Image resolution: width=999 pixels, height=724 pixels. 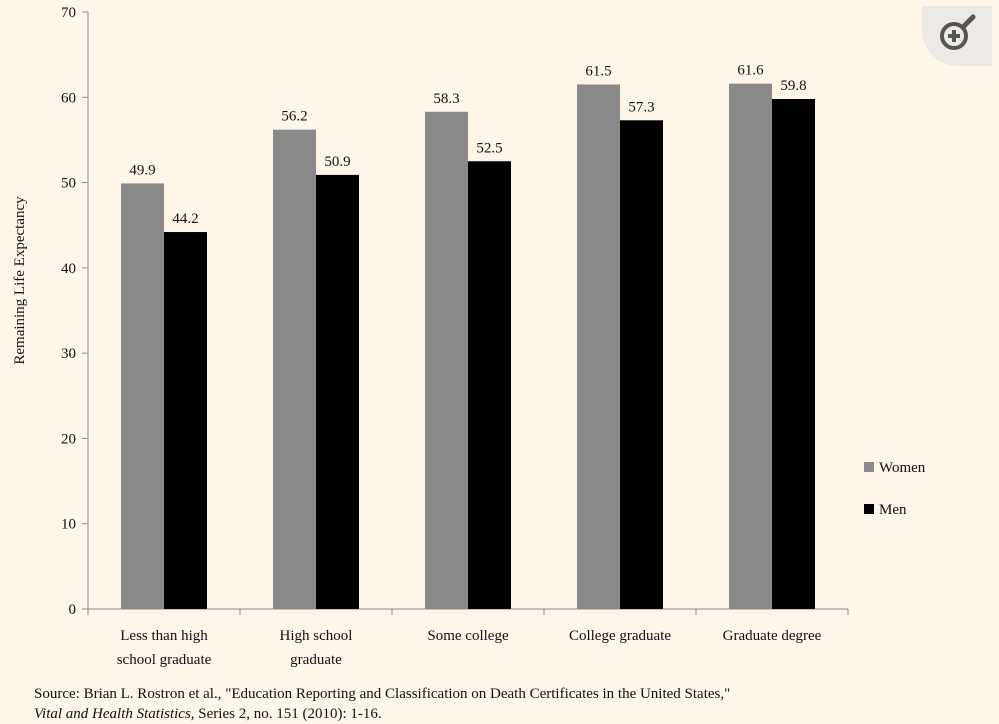 What do you see at coordinates (112, 714) in the screenshot?
I see `source-journal: Vital and Health Statistics` at bounding box center [112, 714].